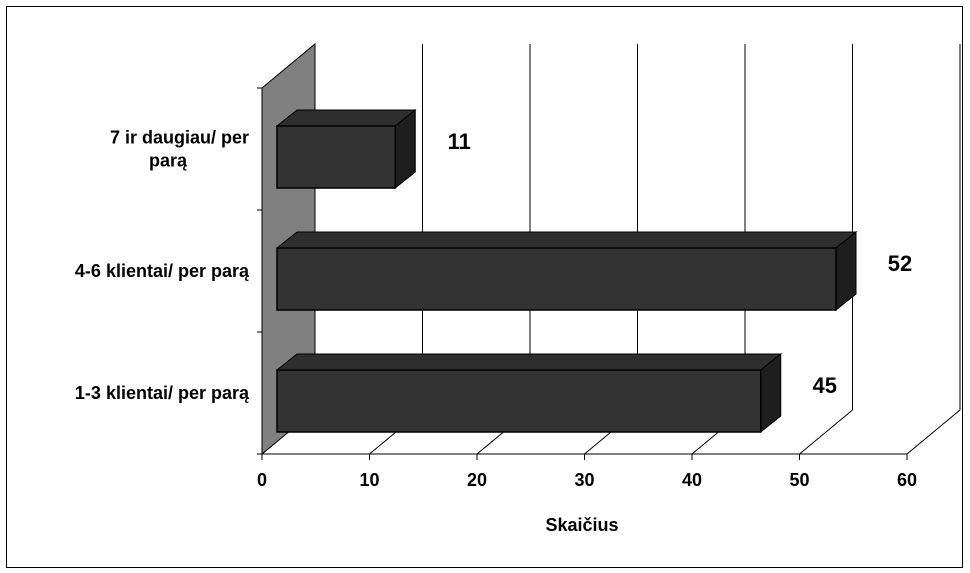 Image resolution: width=970 pixels, height=573 pixels. What do you see at coordinates (584, 480) in the screenshot?
I see `x-tick-label: 30` at bounding box center [584, 480].